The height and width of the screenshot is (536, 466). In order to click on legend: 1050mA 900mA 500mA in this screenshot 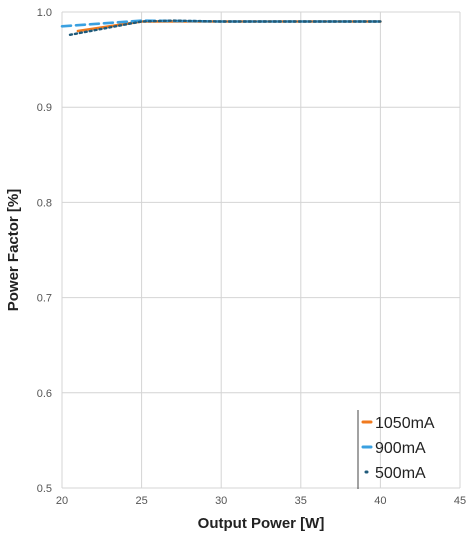, I will do `click(396, 449)`.